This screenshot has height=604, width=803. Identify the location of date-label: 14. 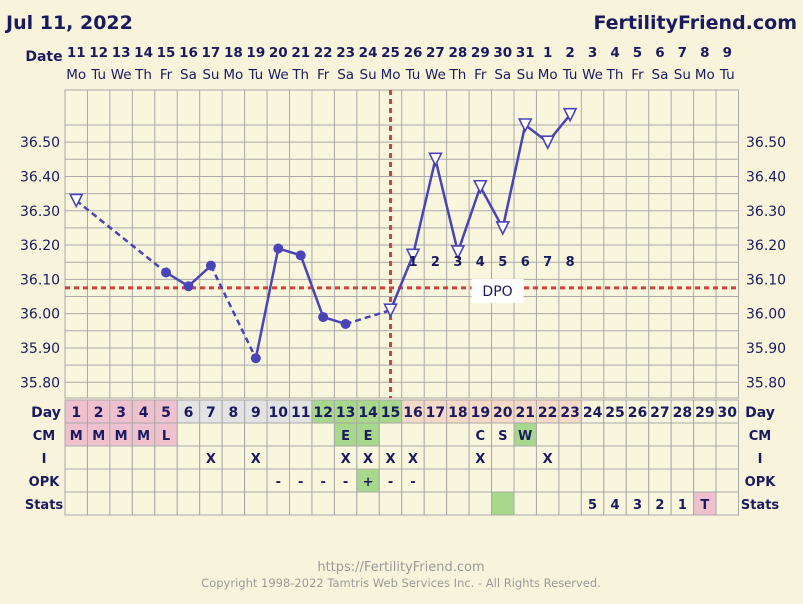
(143, 53).